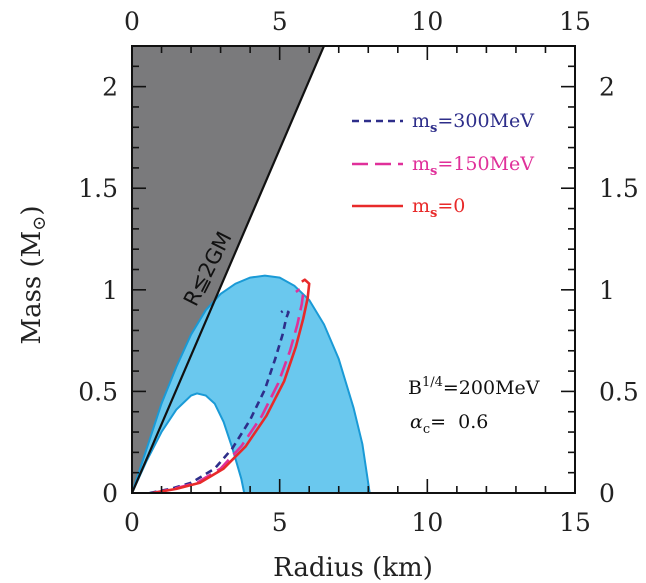 This screenshot has height=583, width=646. I want to click on y-axis-title-text: Mass (M, so click(32, 288).